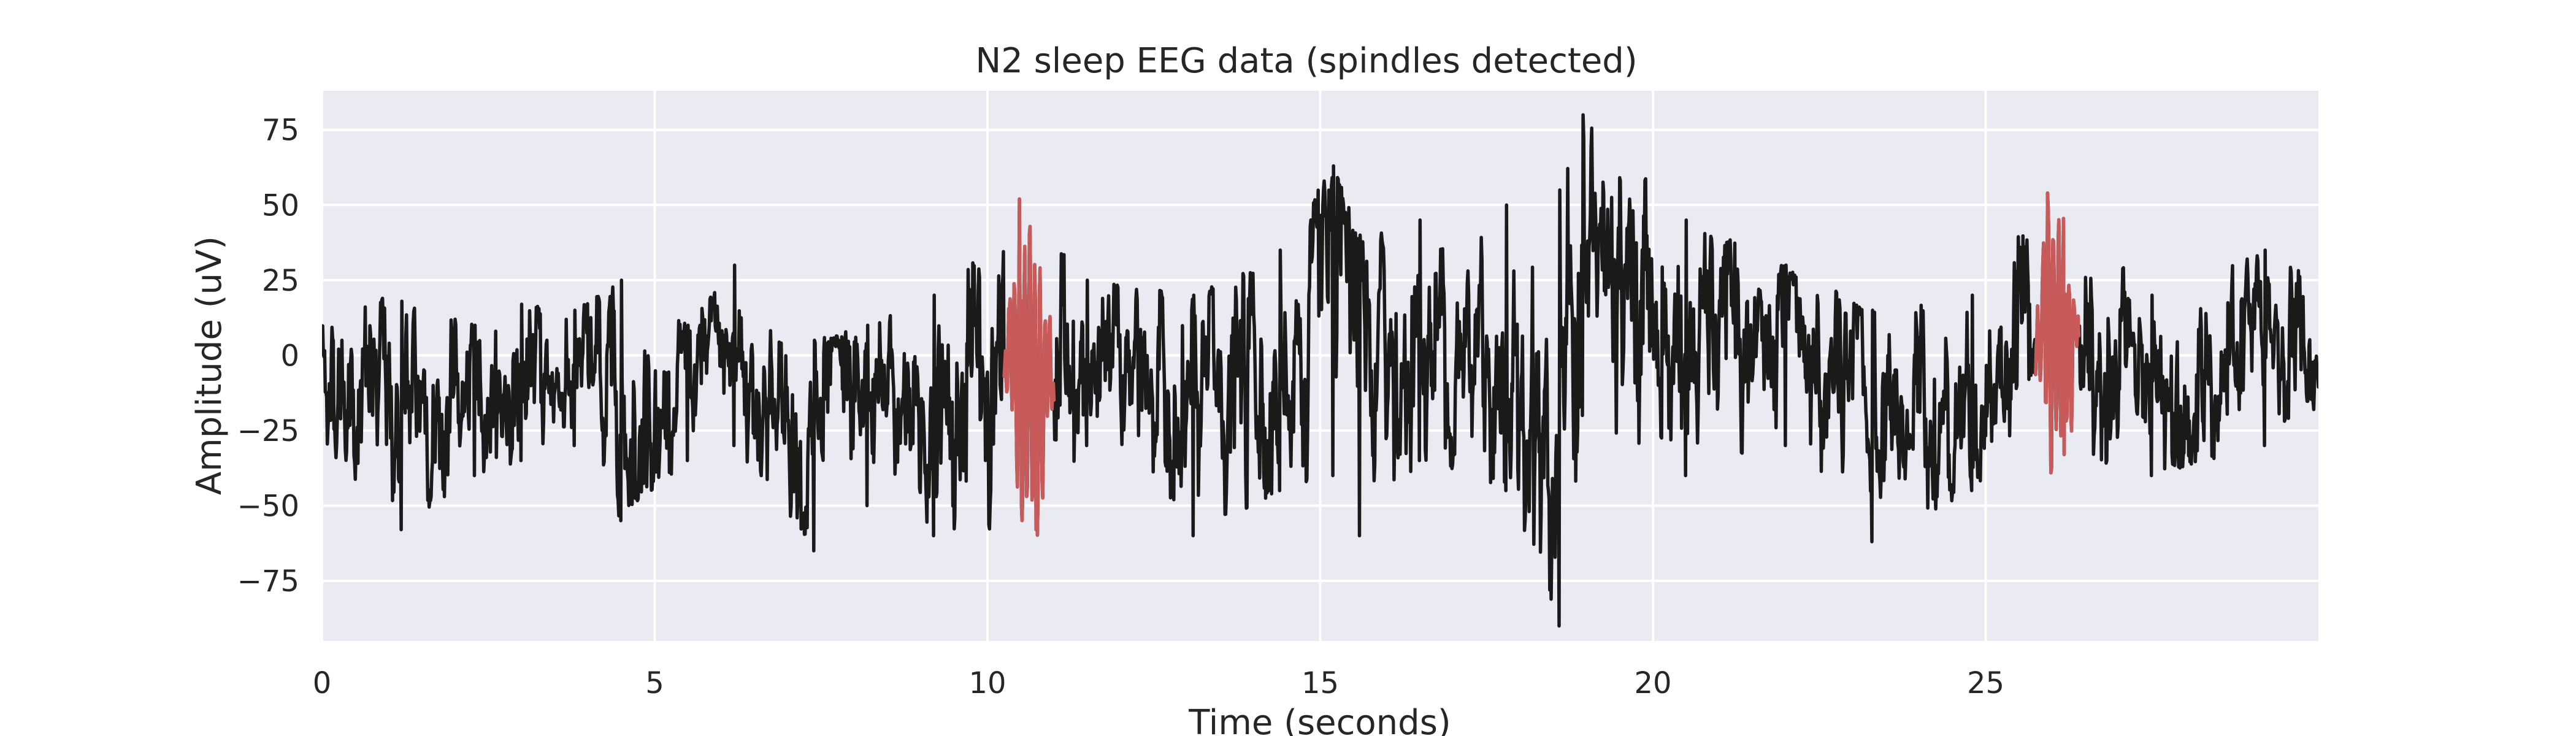 The image size is (2576, 736). What do you see at coordinates (280, 130) in the screenshot?
I see `y-tick-label: 75` at bounding box center [280, 130].